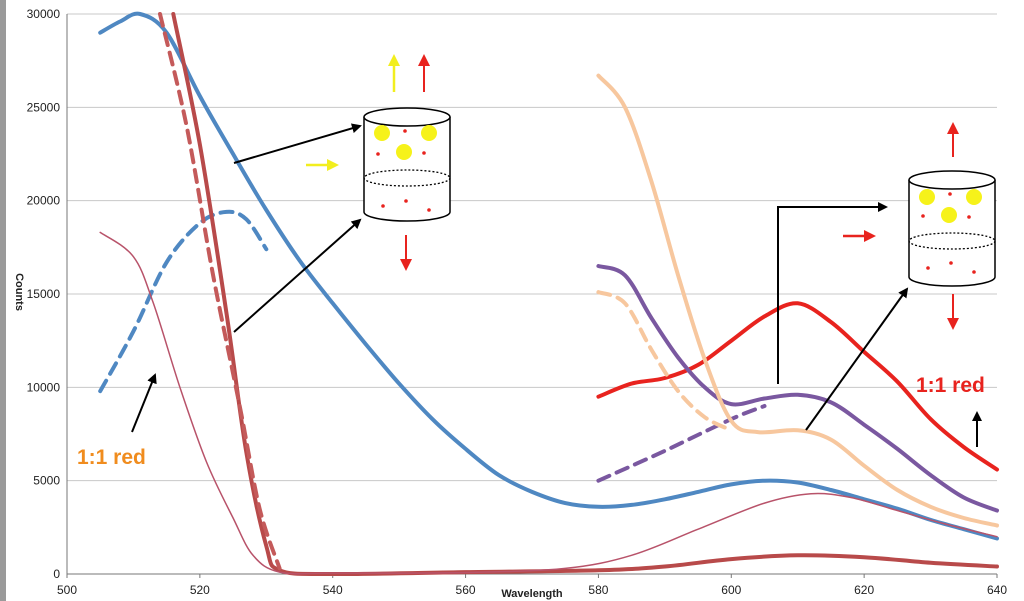  What do you see at coordinates (333, 590) in the screenshot?
I see `x-tick-label: 540` at bounding box center [333, 590].